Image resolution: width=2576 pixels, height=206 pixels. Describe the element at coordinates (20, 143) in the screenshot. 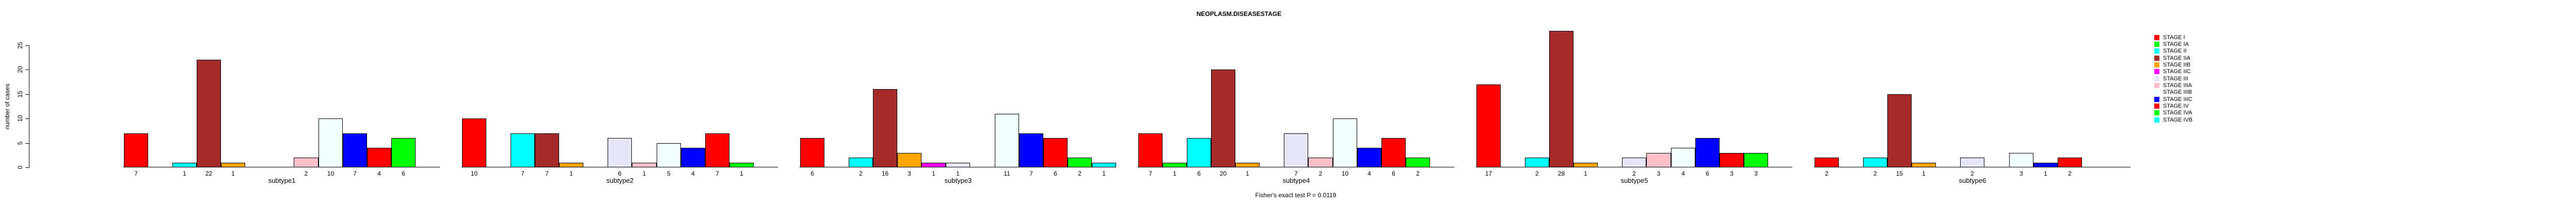

I see `y-tick-label: 5` at that location.